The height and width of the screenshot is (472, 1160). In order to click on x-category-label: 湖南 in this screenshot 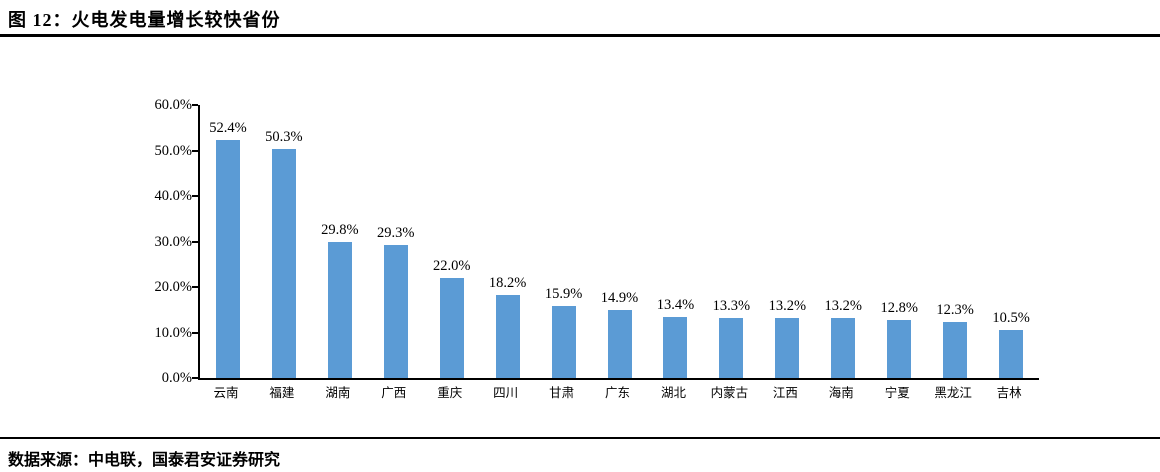, I will do `click(338, 393)`.